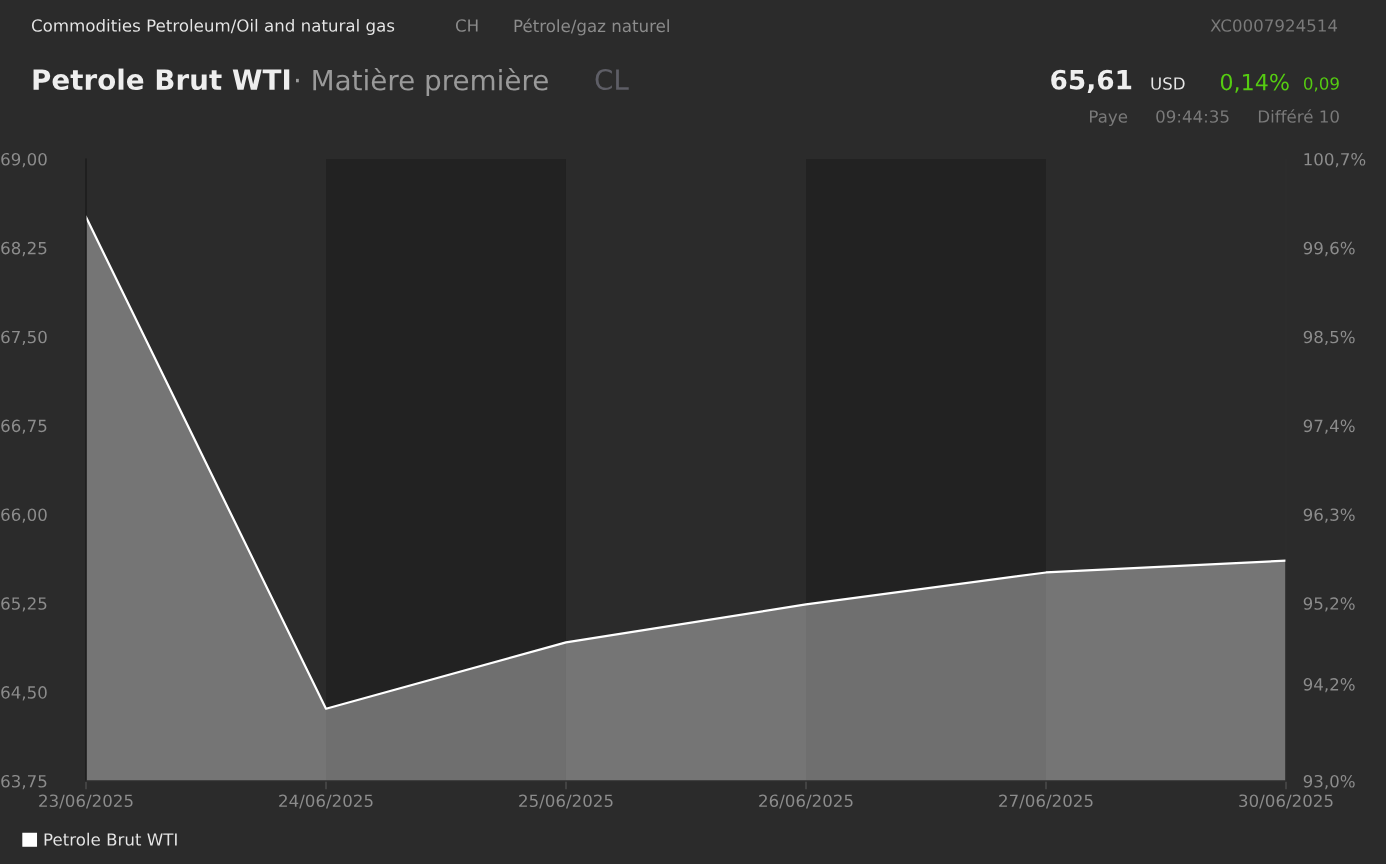  What do you see at coordinates (1298, 116) in the screenshot?
I see `text: Différé 10` at bounding box center [1298, 116].